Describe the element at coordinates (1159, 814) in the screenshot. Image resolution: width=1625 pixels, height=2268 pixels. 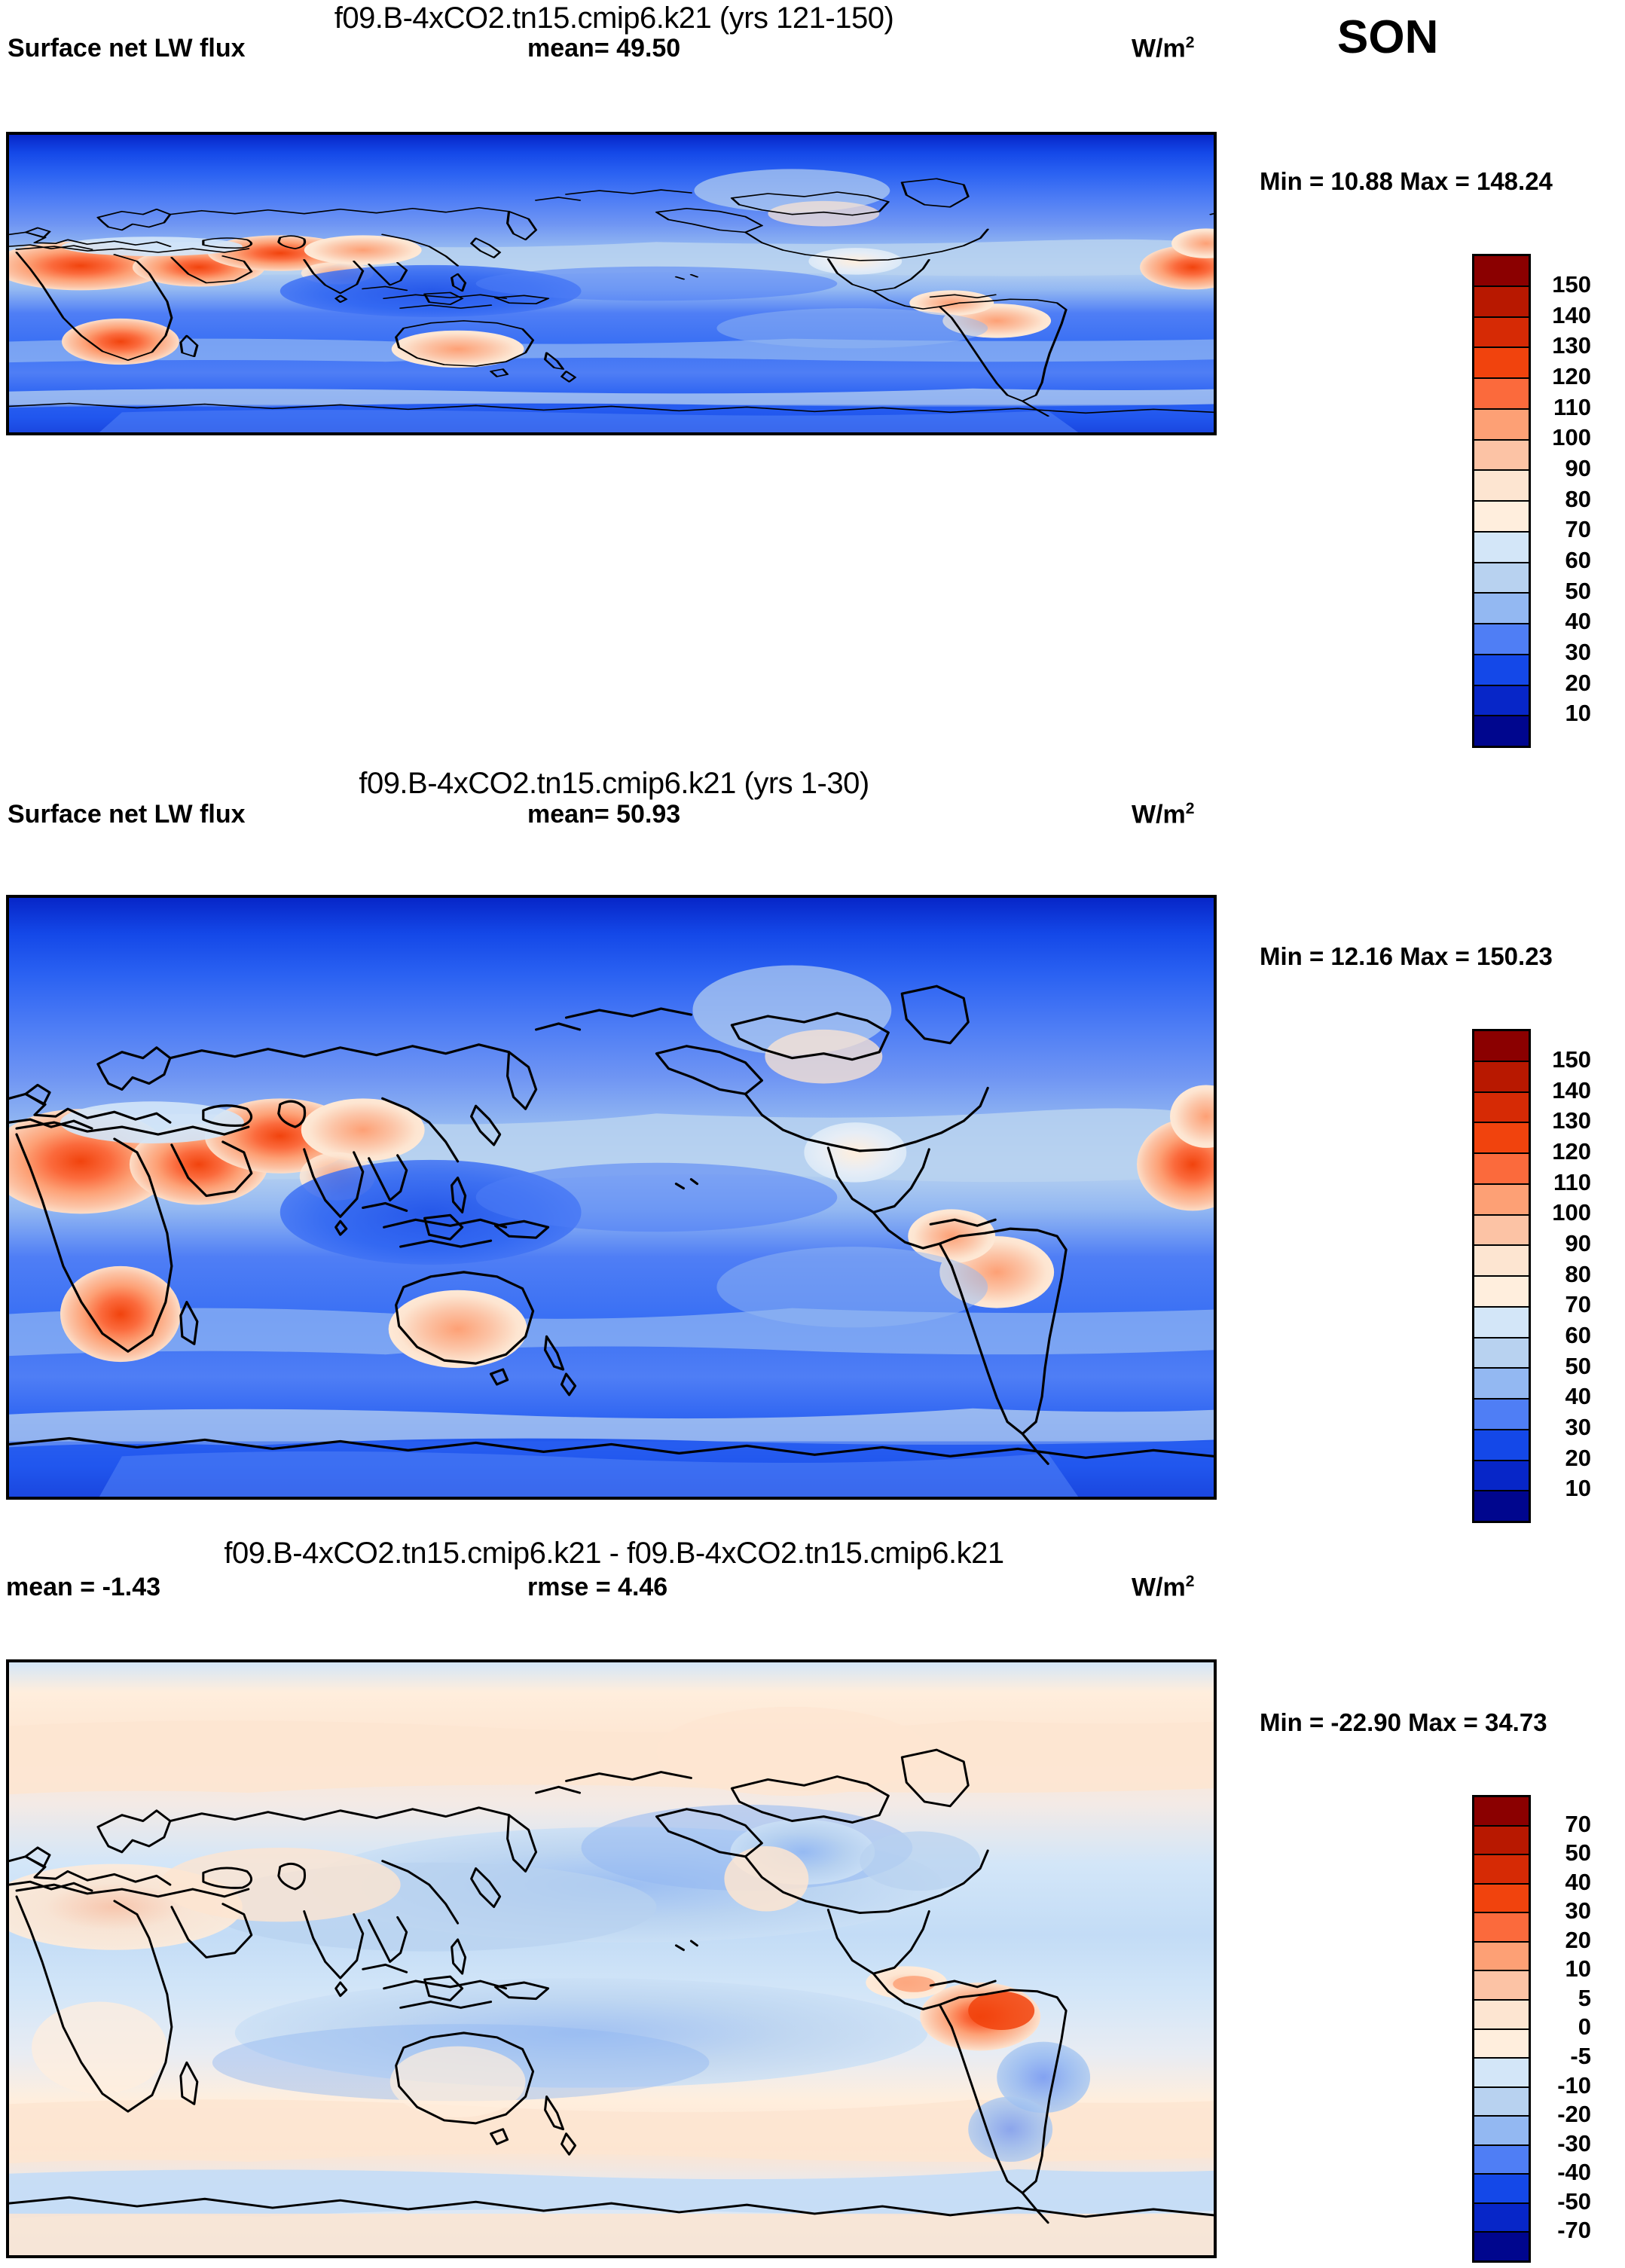
I see `panel-2-units-text: W/m` at that location.